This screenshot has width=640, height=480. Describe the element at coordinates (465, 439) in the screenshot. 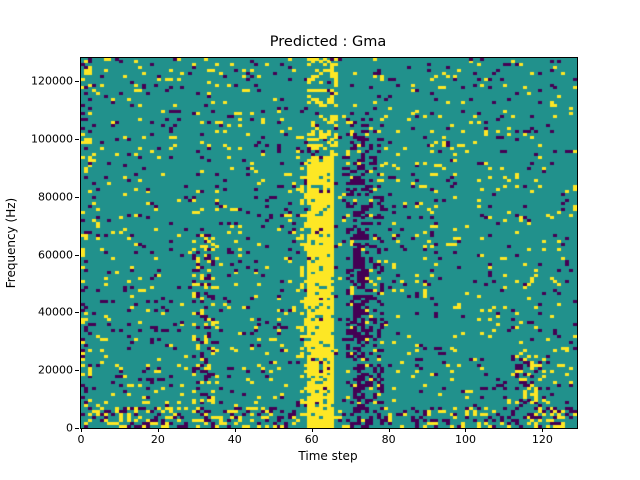

I see `x-tick-label: 100` at that location.